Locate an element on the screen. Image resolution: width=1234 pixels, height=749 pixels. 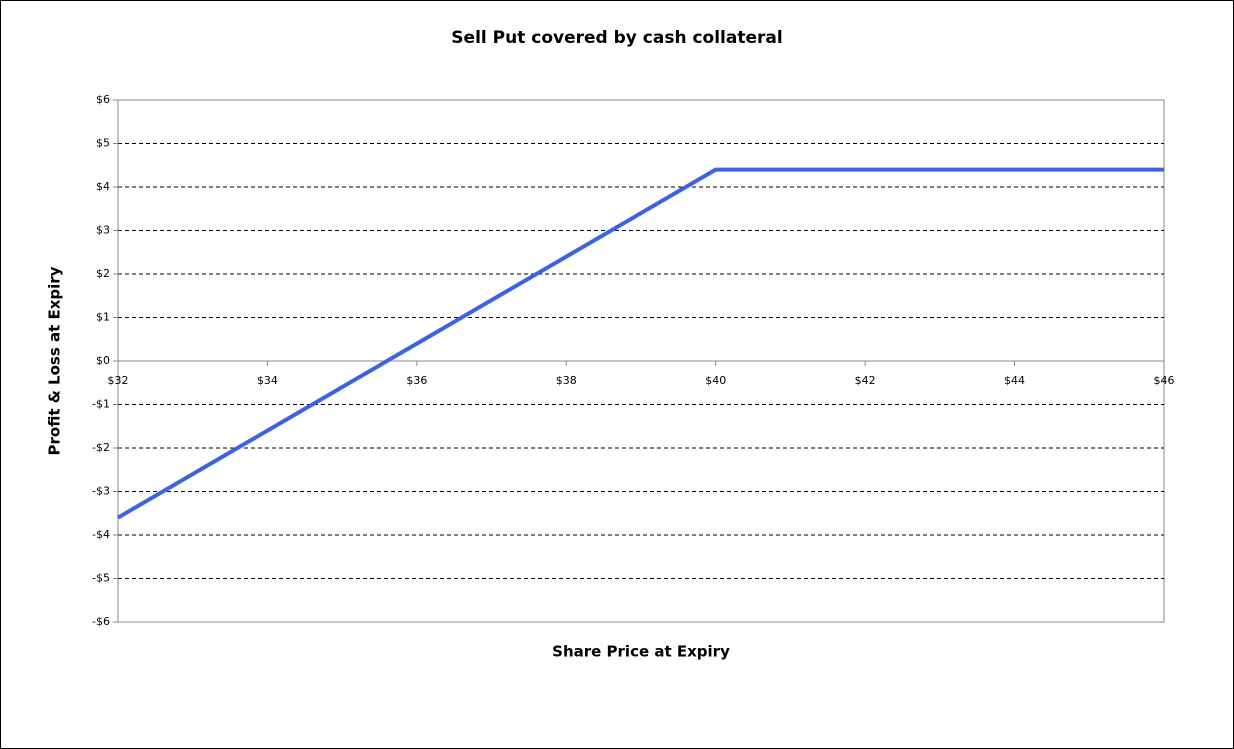
y-axis-title: Profit & Loss at Expiry is located at coordinates (55, 360).